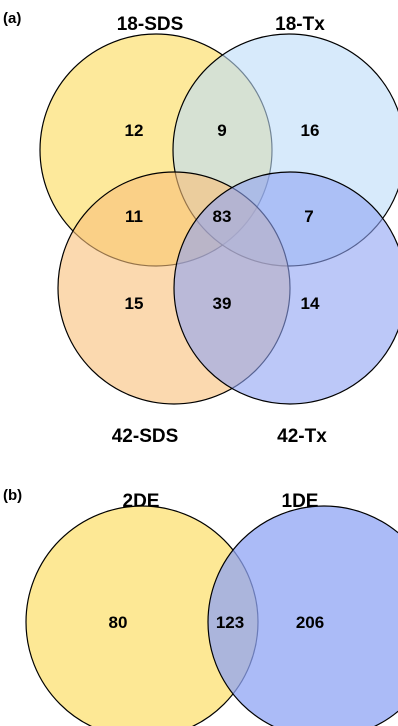  What do you see at coordinates (300, 24) in the screenshot?
I see `set-label-18-tx: 18-Tx` at bounding box center [300, 24].